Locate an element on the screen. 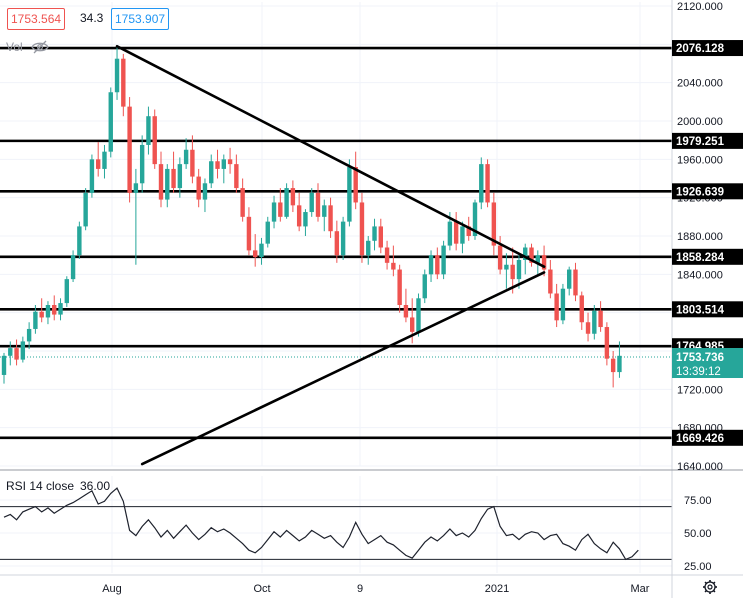 The width and height of the screenshot is (743, 603). price-tick-label: 1720.000 is located at coordinates (700, 390).